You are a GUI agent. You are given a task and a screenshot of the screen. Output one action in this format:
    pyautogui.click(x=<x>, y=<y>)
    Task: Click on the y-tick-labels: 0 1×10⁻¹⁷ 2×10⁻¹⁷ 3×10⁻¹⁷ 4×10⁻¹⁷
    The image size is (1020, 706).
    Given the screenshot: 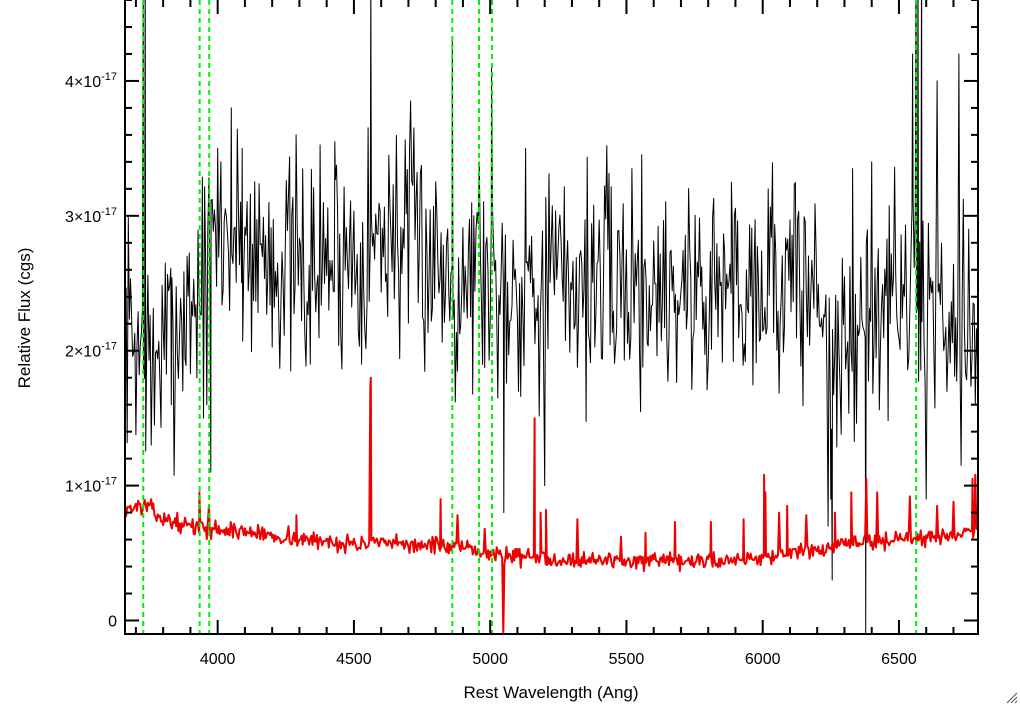 What is the action you would take?
    pyautogui.click(x=91, y=351)
    